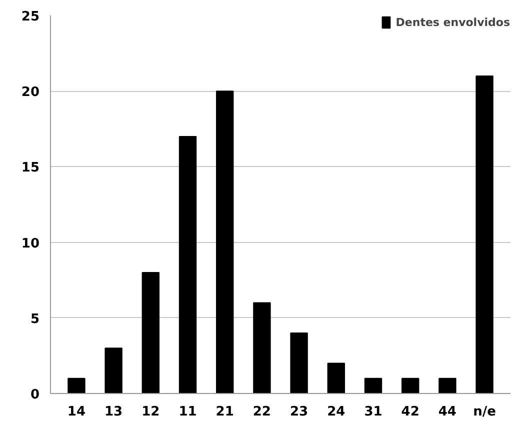 This screenshot has width=529, height=437. I want to click on x-tick-label: 44, so click(447, 412).